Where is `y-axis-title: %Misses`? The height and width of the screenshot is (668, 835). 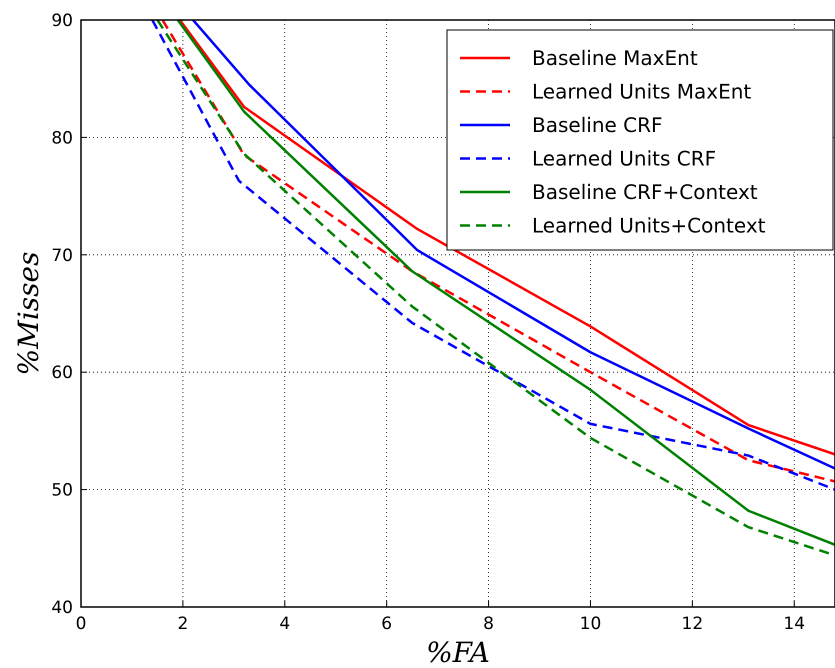
y-axis-title: %Misses is located at coordinates (28, 314).